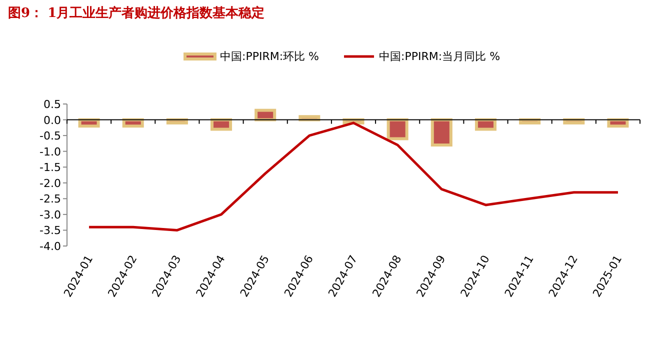  Describe the element at coordinates (50, 199) in the screenshot. I see `y-tick-label: -2.5` at that location.